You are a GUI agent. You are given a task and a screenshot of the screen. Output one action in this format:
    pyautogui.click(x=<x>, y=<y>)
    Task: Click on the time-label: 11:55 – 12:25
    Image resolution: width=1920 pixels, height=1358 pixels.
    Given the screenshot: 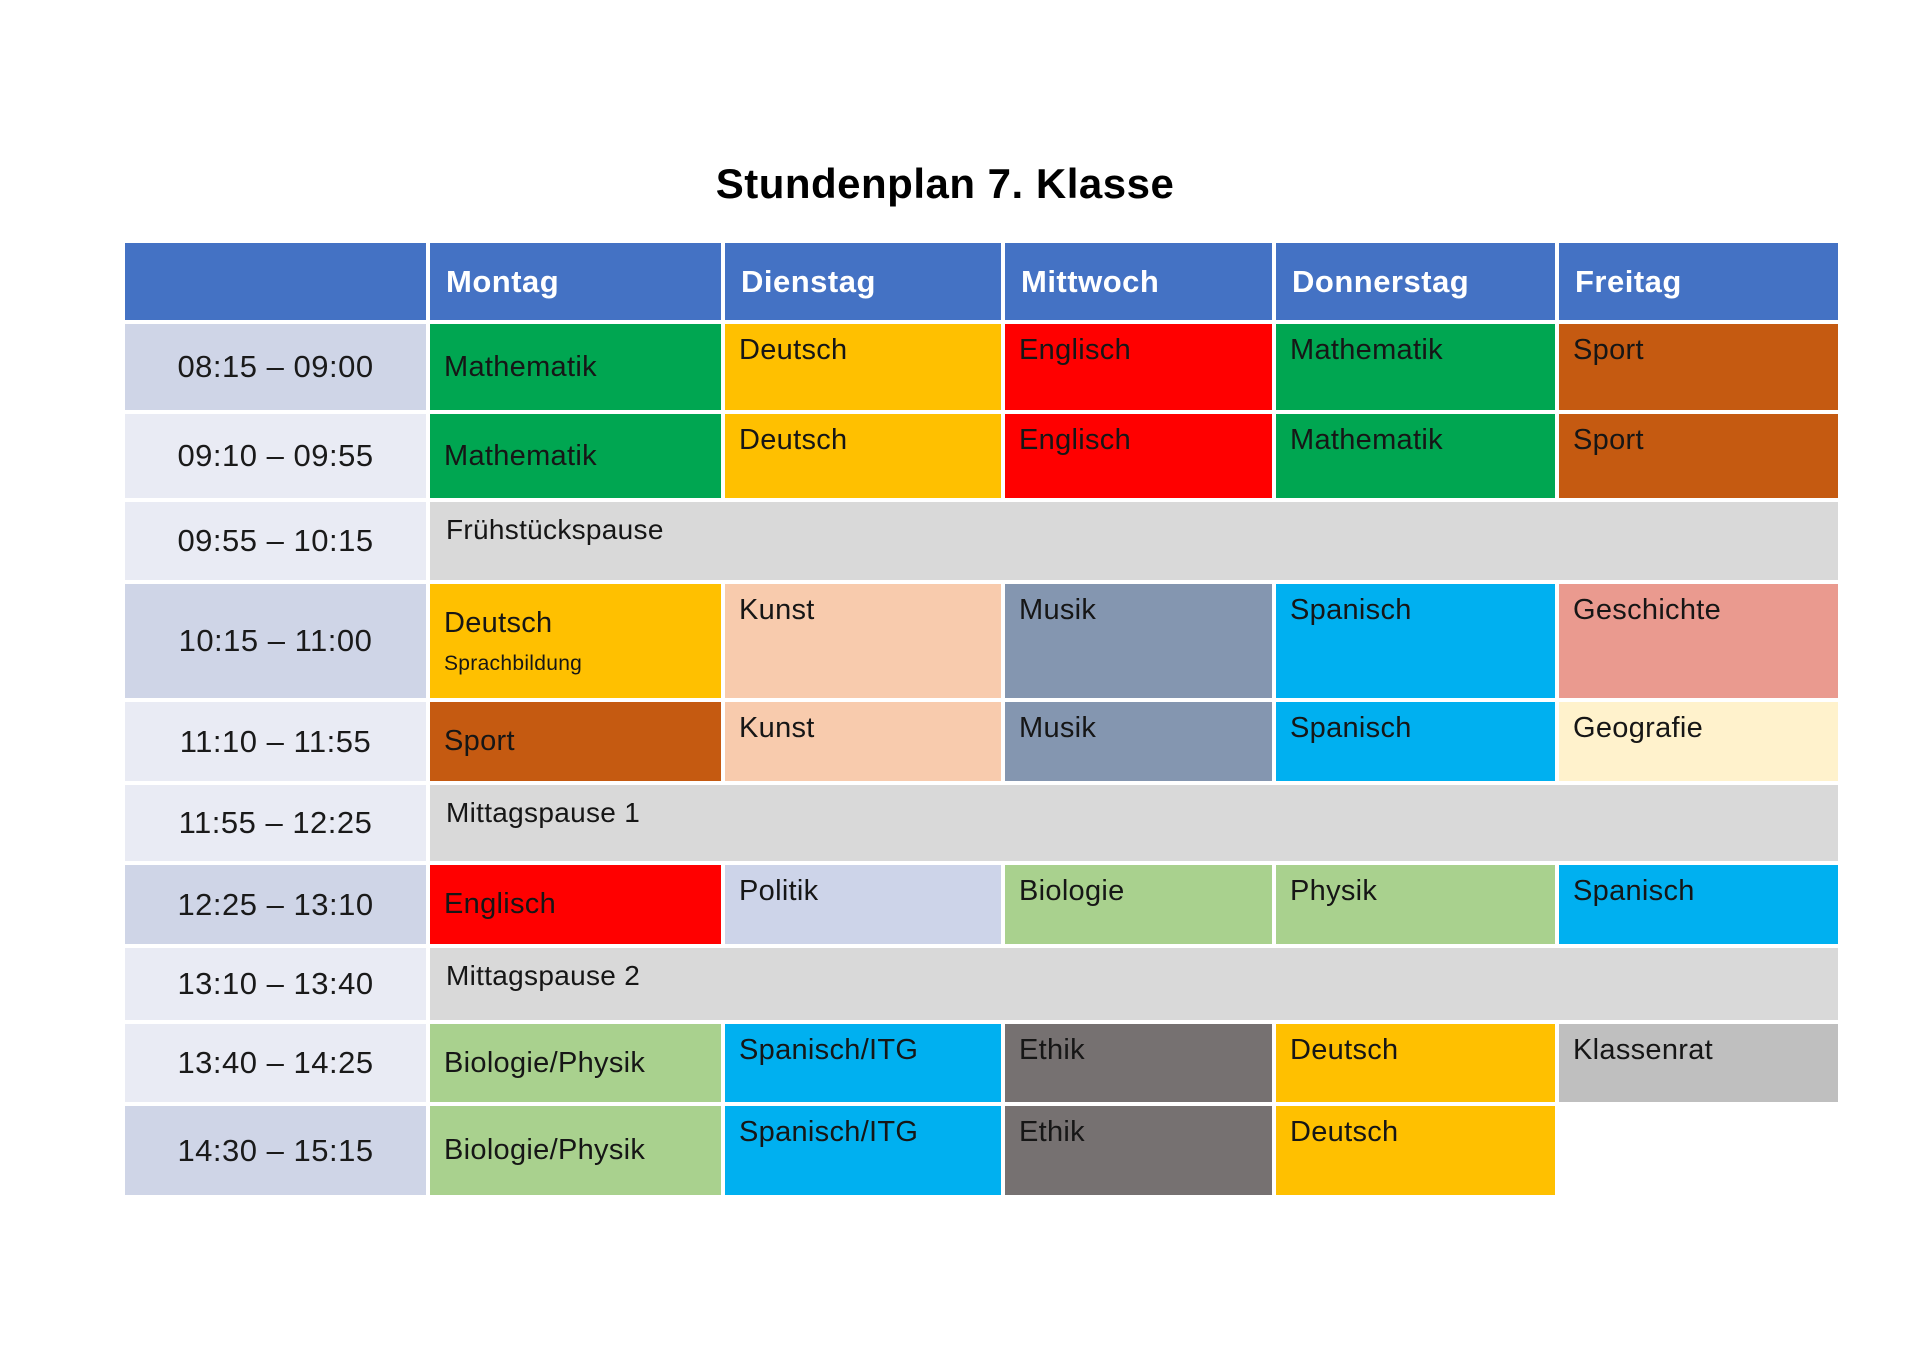 What is the action you would take?
    pyautogui.click(x=275, y=822)
    